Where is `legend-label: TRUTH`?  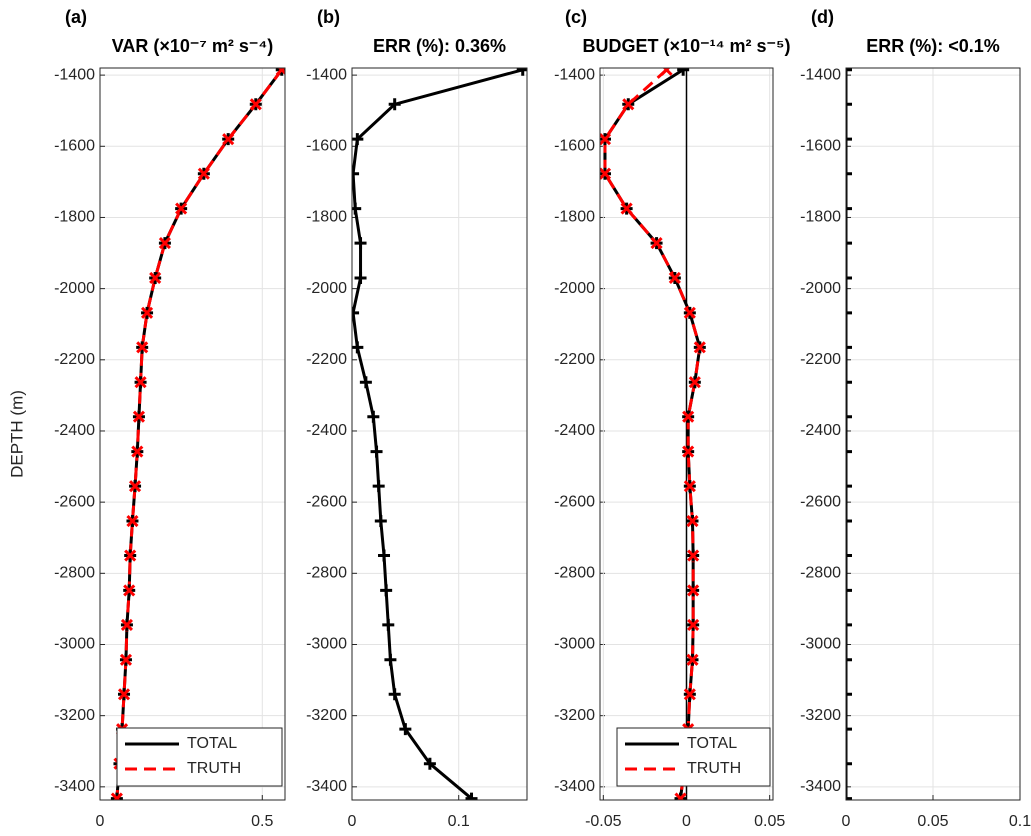 legend-label: TRUTH is located at coordinates (214, 768).